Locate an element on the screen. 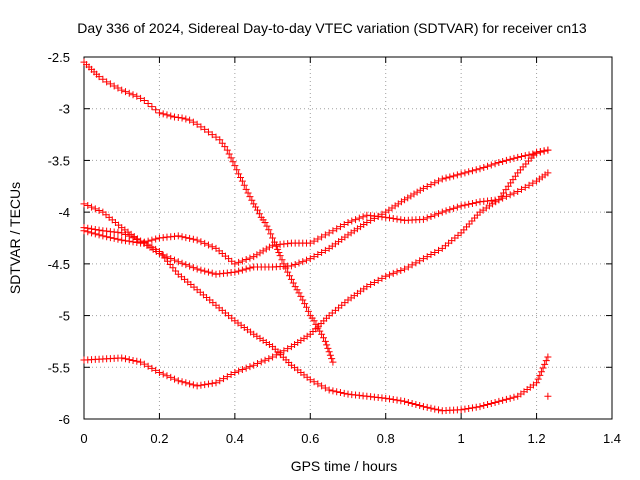  y-tick-label: -4.5 is located at coordinates (59, 264).